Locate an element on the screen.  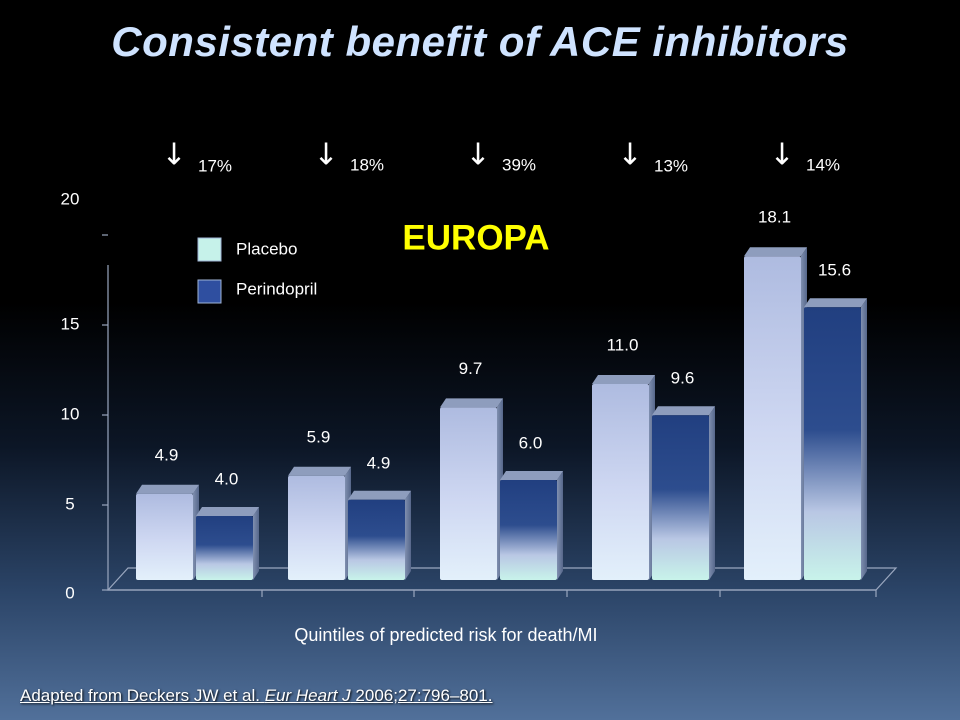
placebo-value-label: 18.1 is located at coordinates (774, 217).